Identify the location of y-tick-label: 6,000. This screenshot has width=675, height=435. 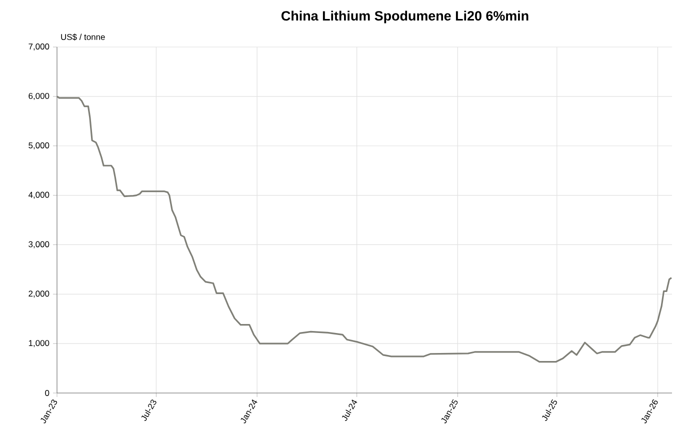
(39, 96).